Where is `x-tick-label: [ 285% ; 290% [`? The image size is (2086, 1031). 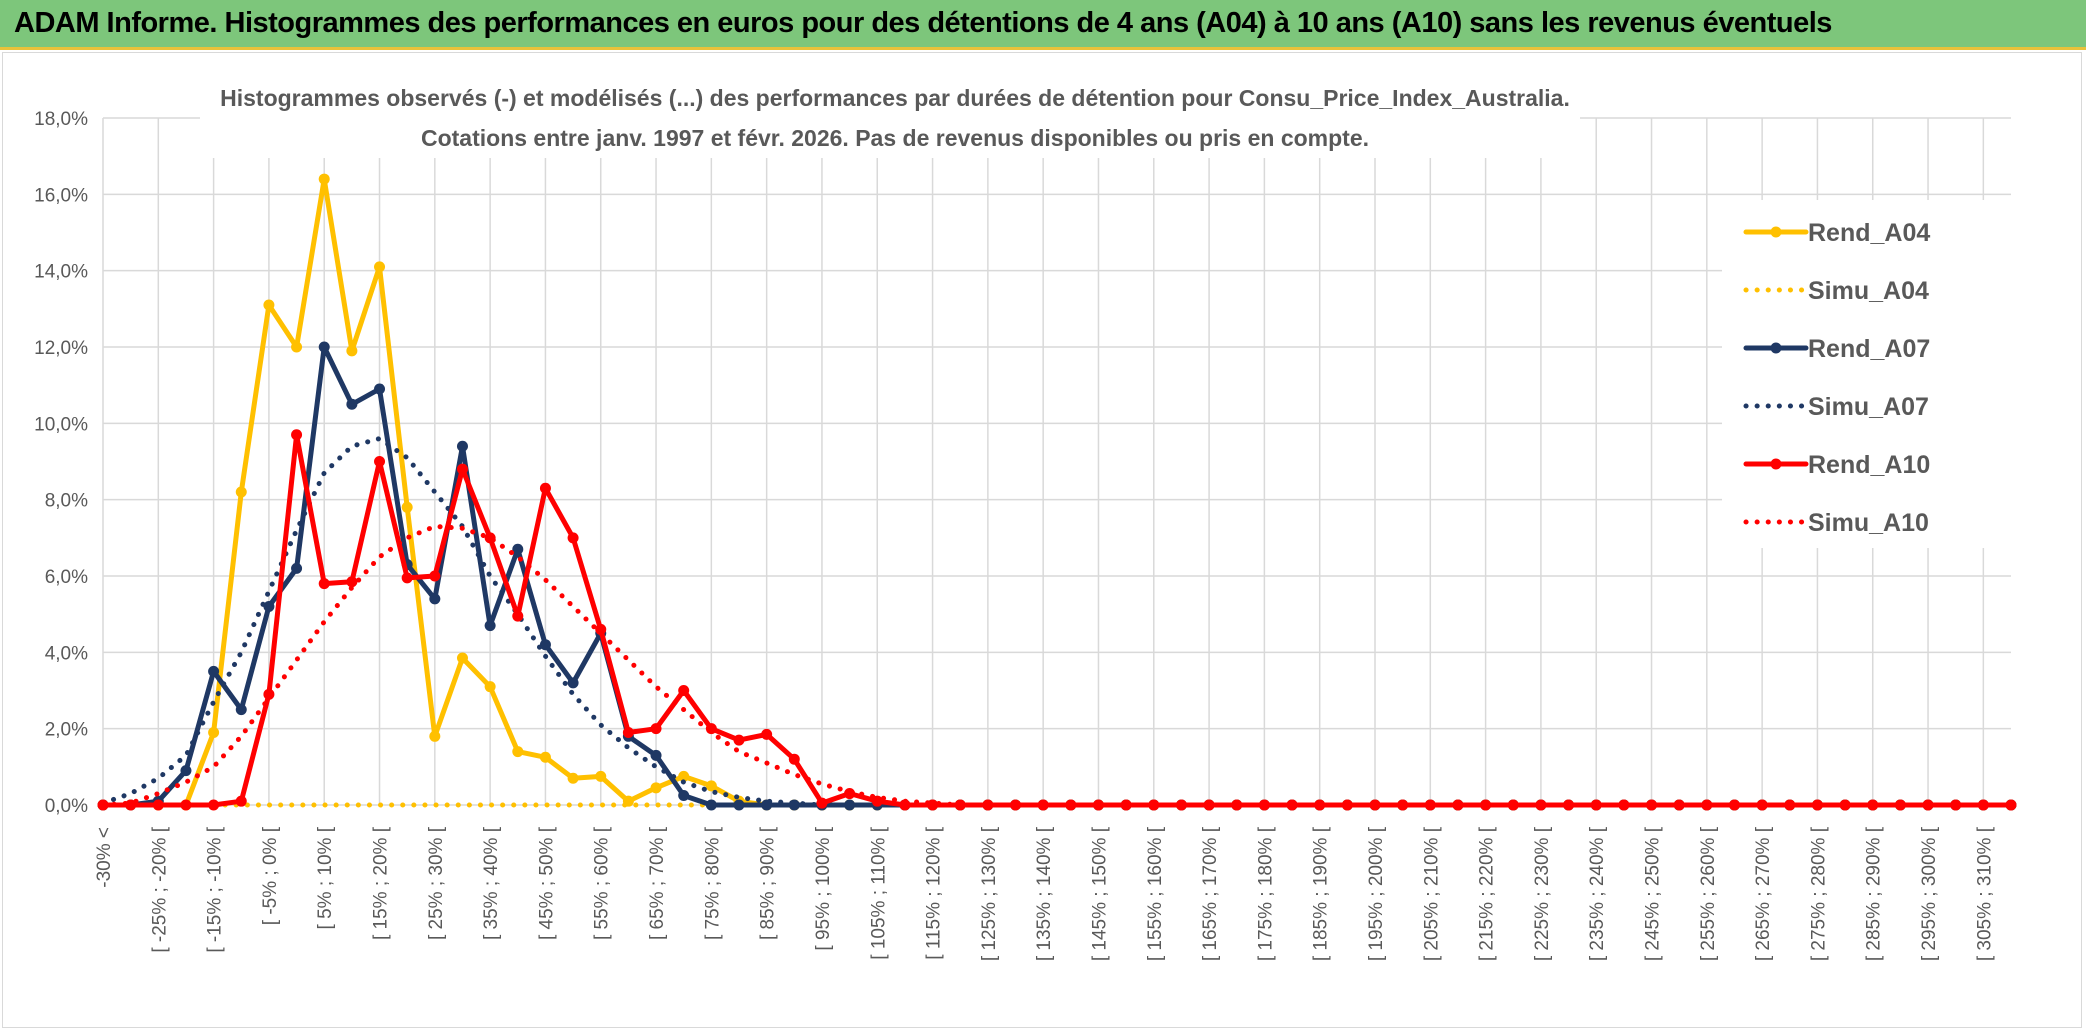
x-tick-label: [ 285% ; 290% [ is located at coordinates (1874, 893).